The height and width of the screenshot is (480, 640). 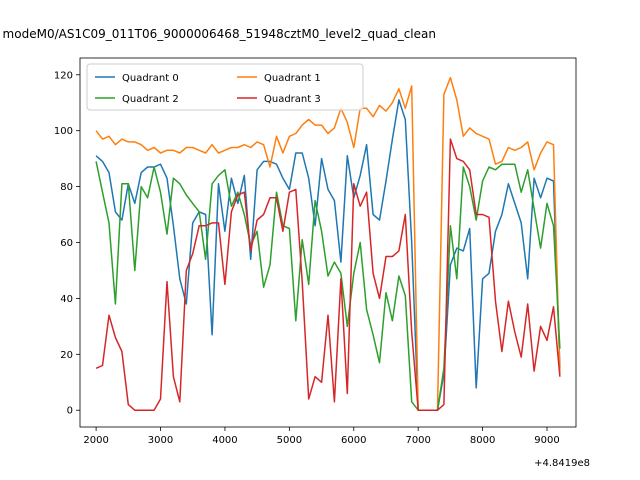 What do you see at coordinates (160, 440) in the screenshot?
I see `x-tick-label: 3000` at bounding box center [160, 440].